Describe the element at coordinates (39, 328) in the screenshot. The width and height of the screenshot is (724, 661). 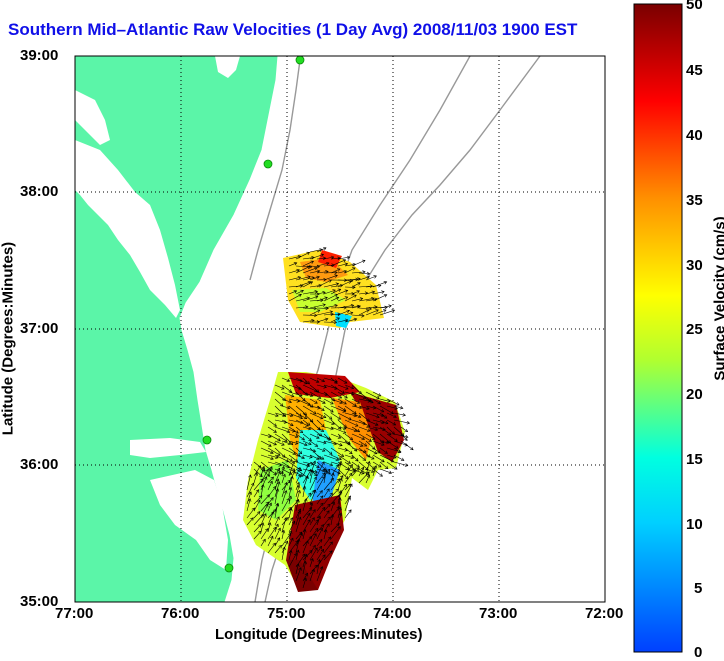
I see `y-tick-label: 37:00` at that location.